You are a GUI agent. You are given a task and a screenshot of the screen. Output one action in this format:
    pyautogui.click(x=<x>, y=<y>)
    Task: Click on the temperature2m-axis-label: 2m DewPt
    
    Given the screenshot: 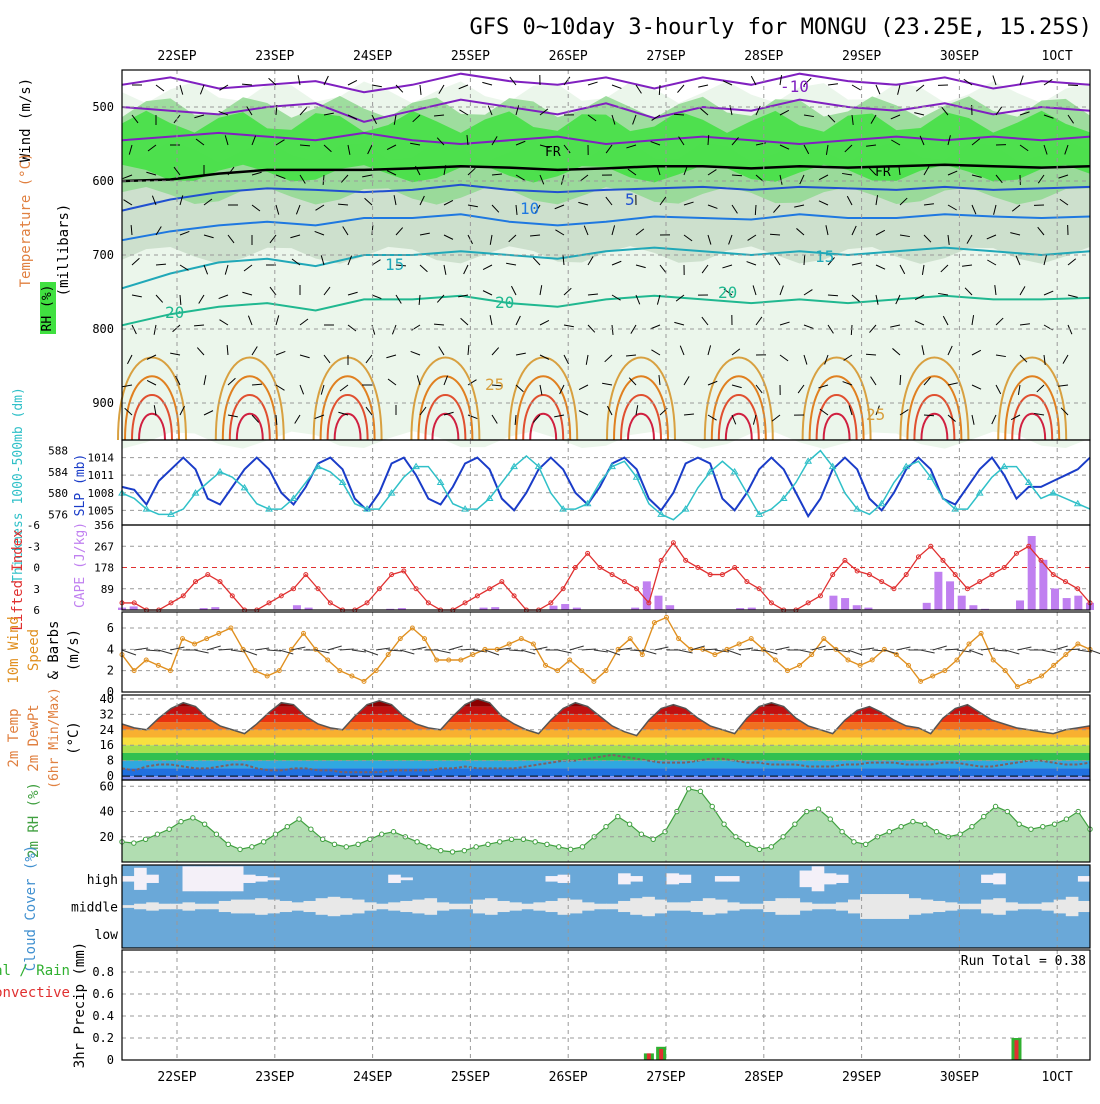 What is the action you would take?
    pyautogui.click(x=34, y=737)
    